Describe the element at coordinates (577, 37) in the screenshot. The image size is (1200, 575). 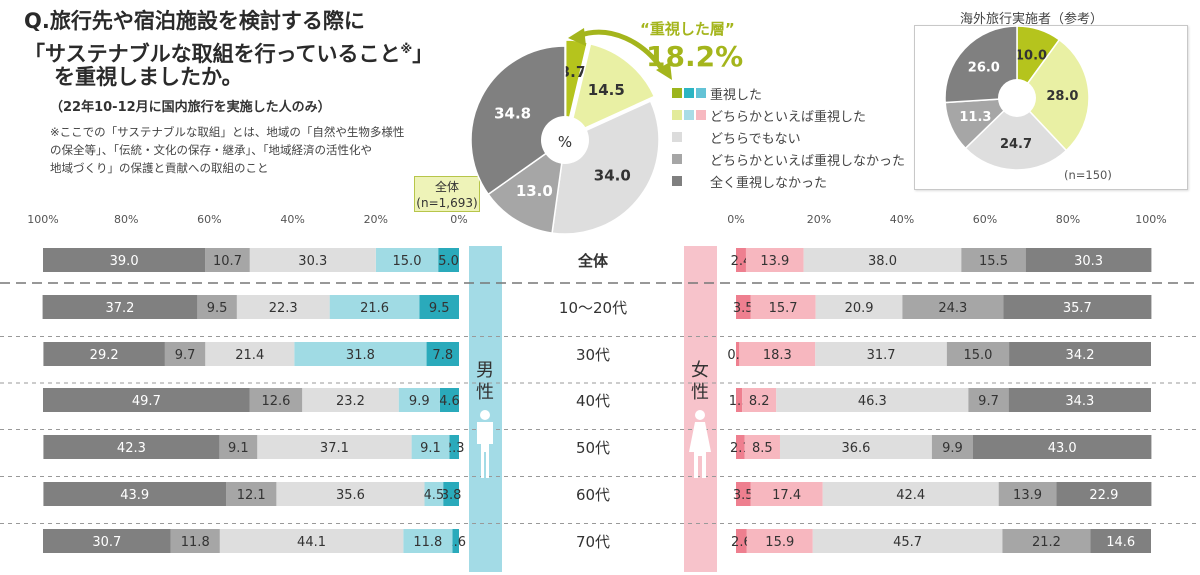
I see `highlight-arrowhead-left` at that location.